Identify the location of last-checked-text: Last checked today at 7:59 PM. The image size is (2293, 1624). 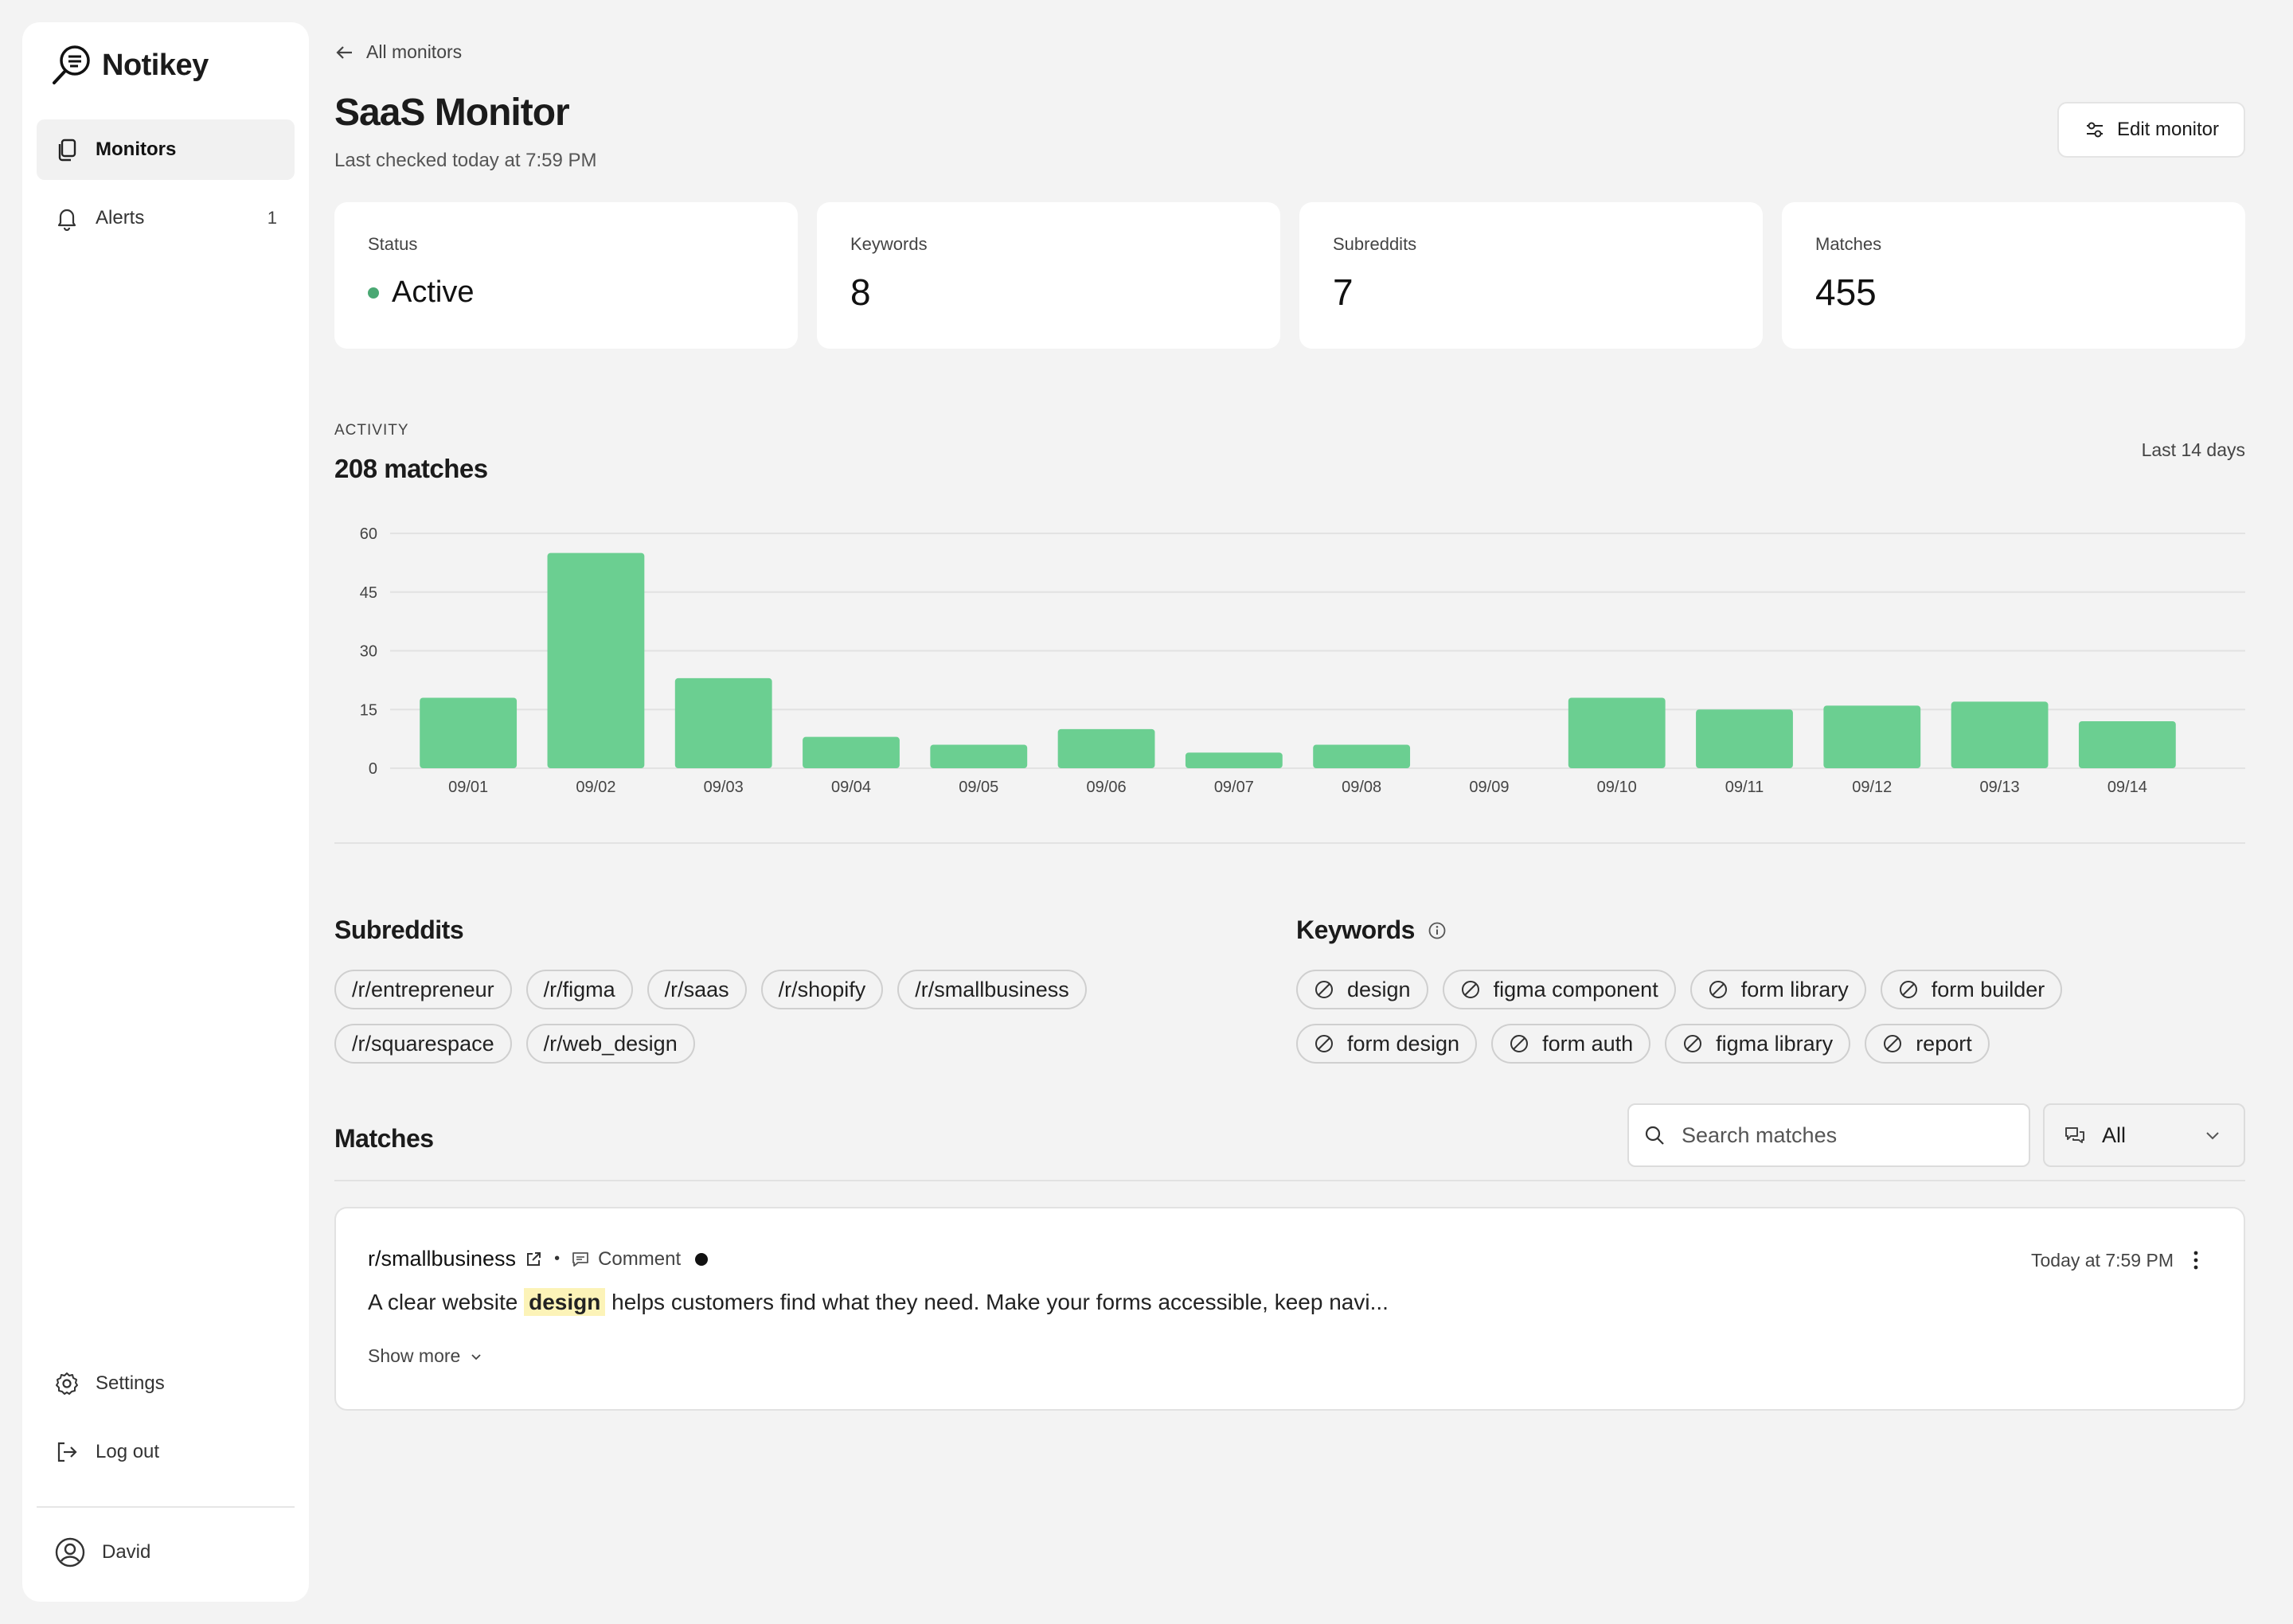
(465, 160).